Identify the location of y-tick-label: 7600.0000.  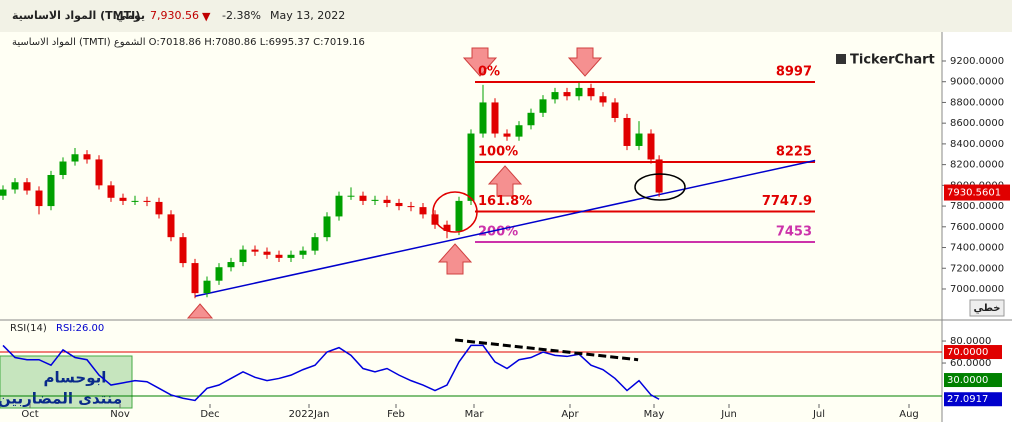
(977, 227).